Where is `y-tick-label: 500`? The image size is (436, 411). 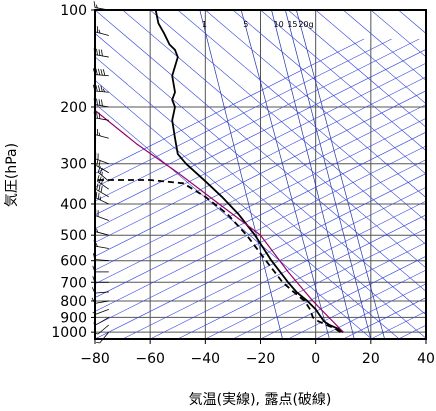 y-tick-label: 500 is located at coordinates (73, 236).